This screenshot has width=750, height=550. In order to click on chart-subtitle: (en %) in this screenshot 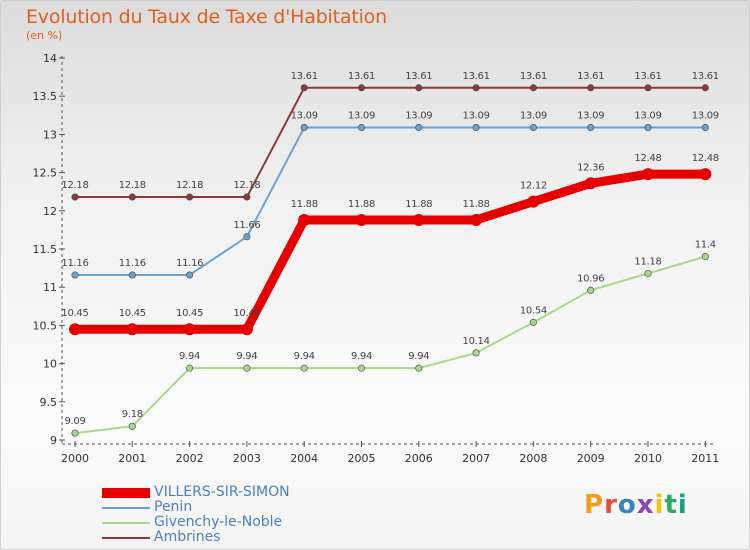, I will do `click(44, 35)`.